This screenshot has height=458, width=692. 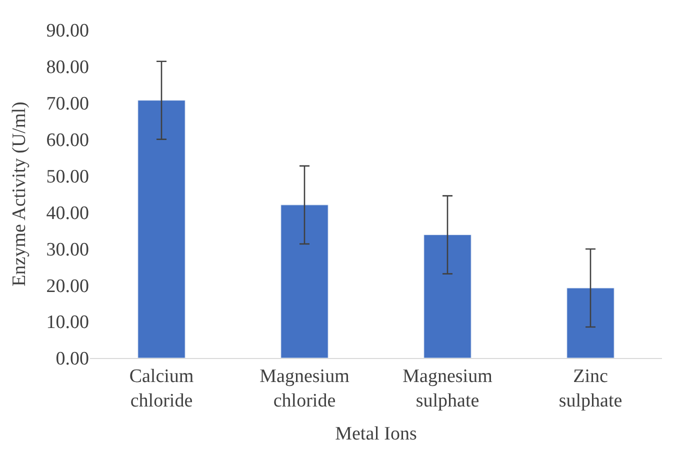 I want to click on y-tick-label: 50.00, so click(x=67, y=177).